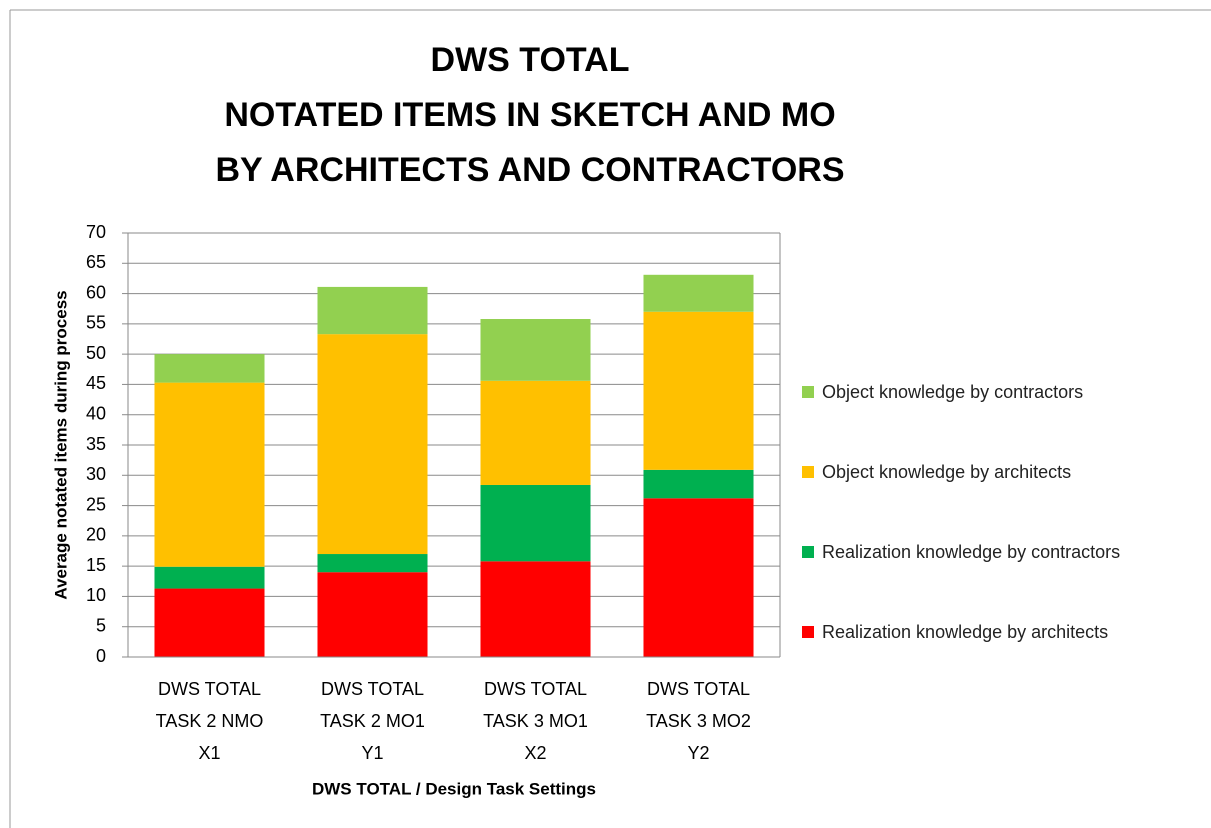 The width and height of the screenshot is (1211, 828). Describe the element at coordinates (947, 472) in the screenshot. I see `legend-label: Object knowledge by architects` at that location.